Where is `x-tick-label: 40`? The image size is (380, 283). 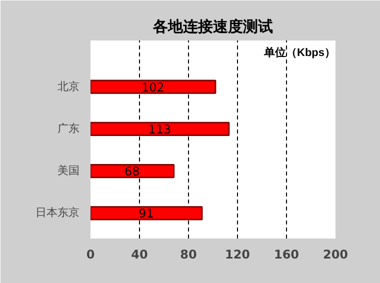
x-tick-label: 40 is located at coordinates (139, 255).